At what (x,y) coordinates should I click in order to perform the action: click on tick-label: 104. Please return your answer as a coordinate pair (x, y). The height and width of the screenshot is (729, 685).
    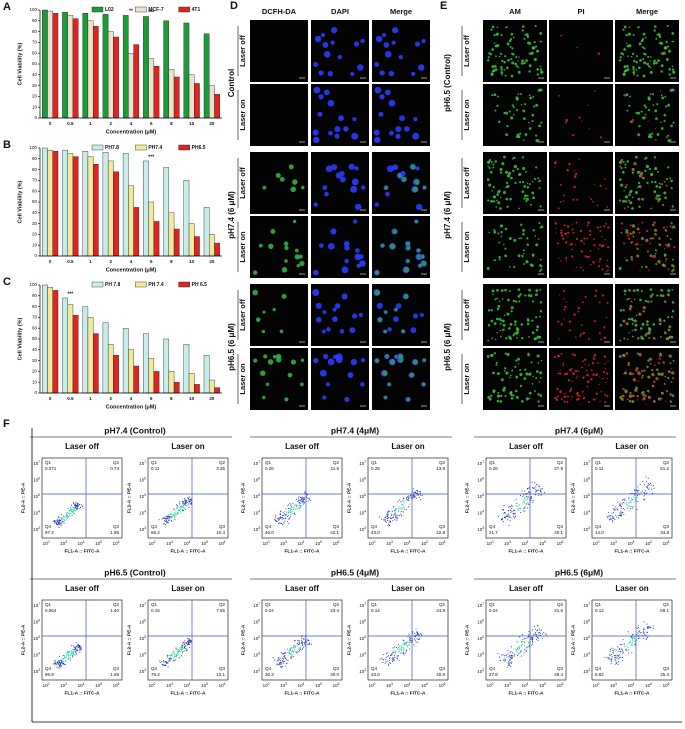
    Looking at the image, I should click on (480, 512).